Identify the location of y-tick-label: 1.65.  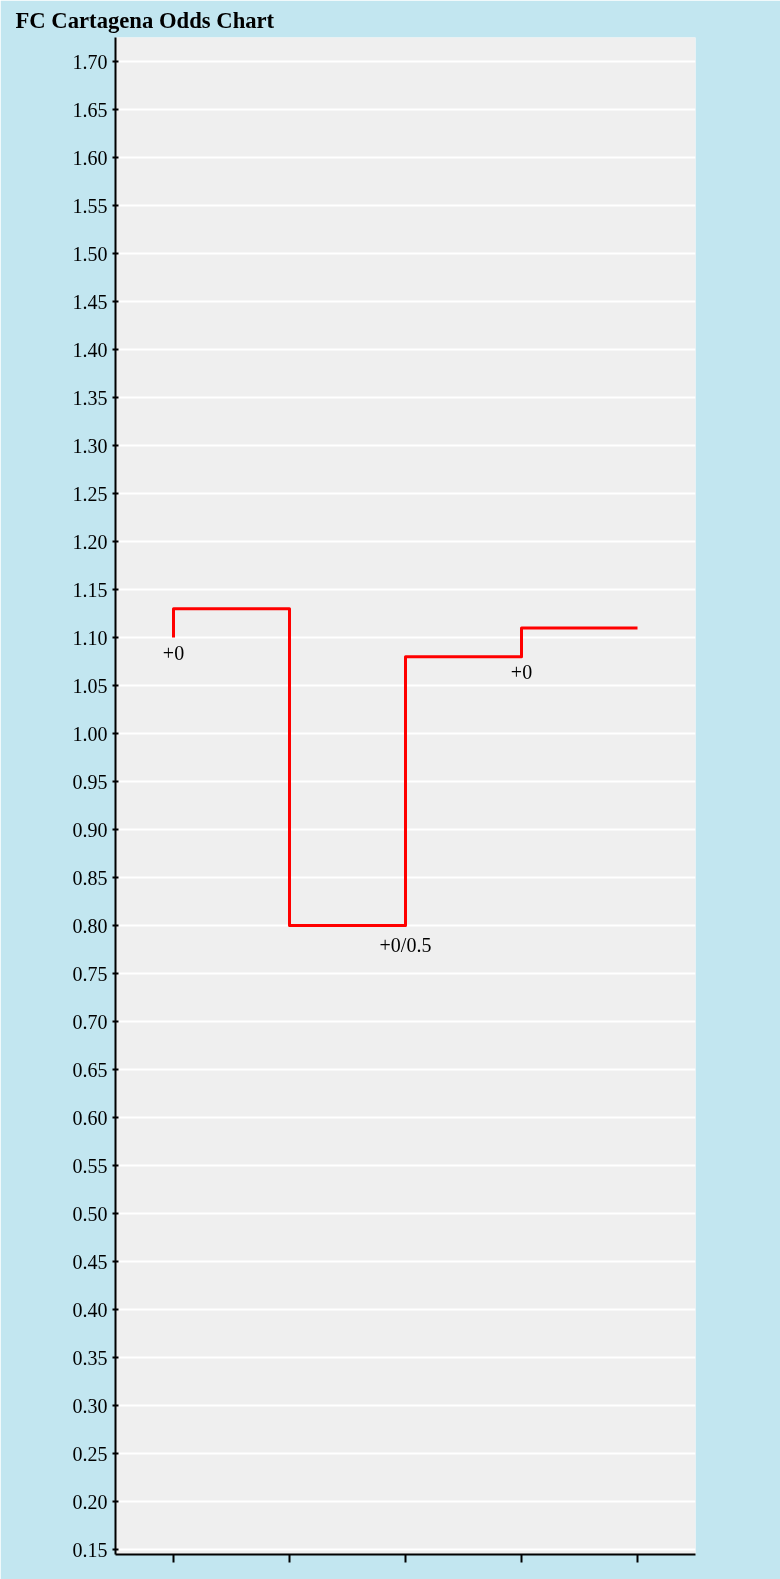
(90, 109).